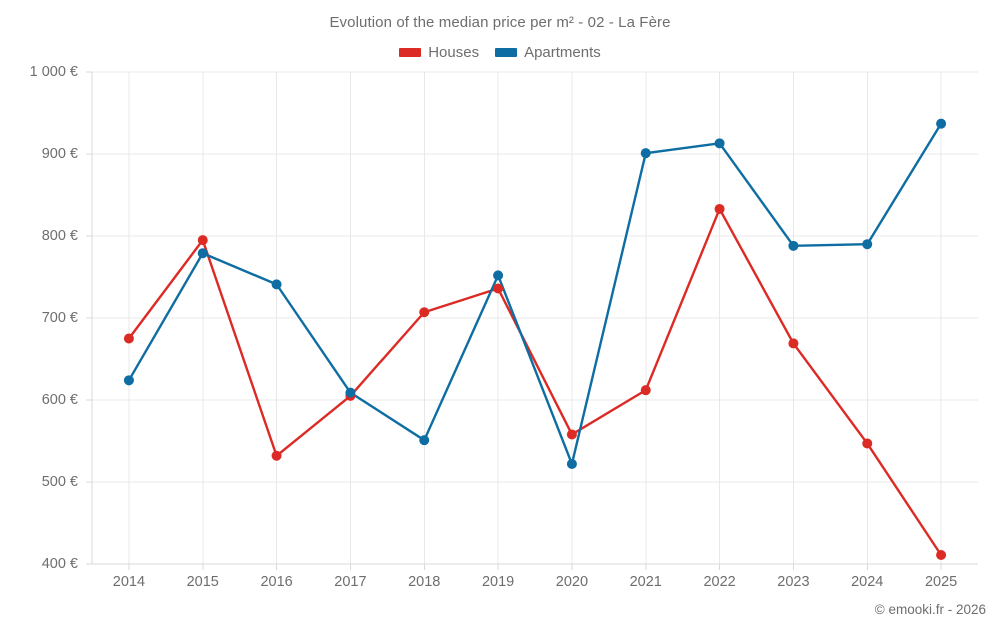  What do you see at coordinates (719, 582) in the screenshot?
I see `x-tick-label: 2022` at bounding box center [719, 582].